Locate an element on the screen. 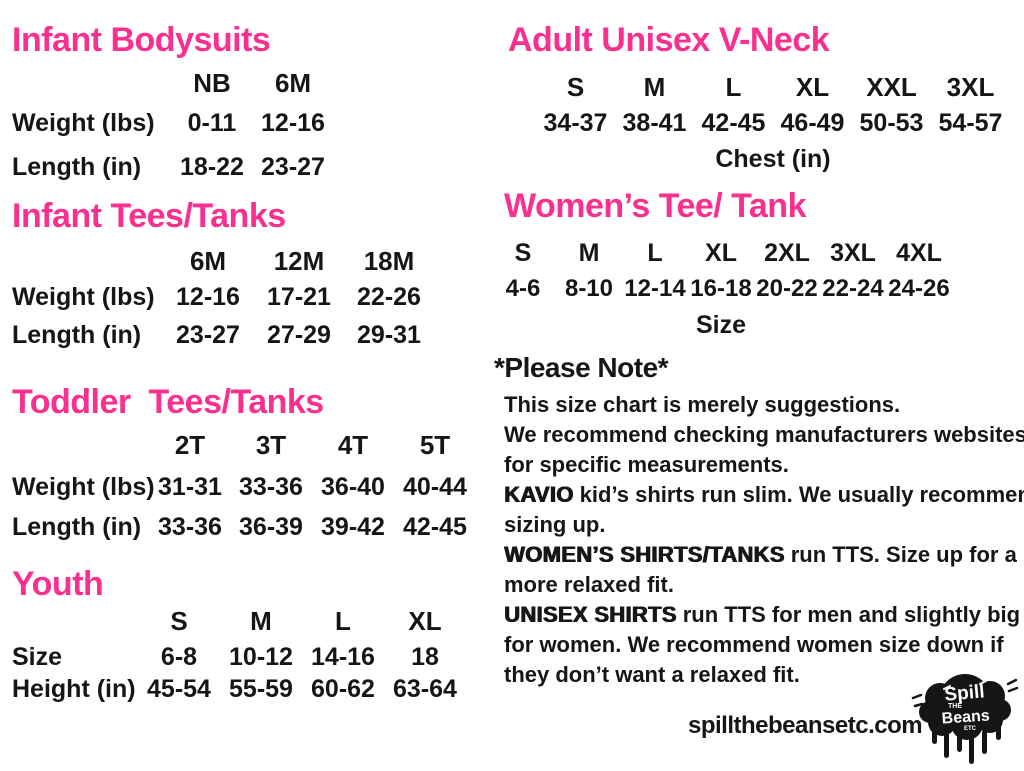  note-line: sizing up. is located at coordinates (764, 525).